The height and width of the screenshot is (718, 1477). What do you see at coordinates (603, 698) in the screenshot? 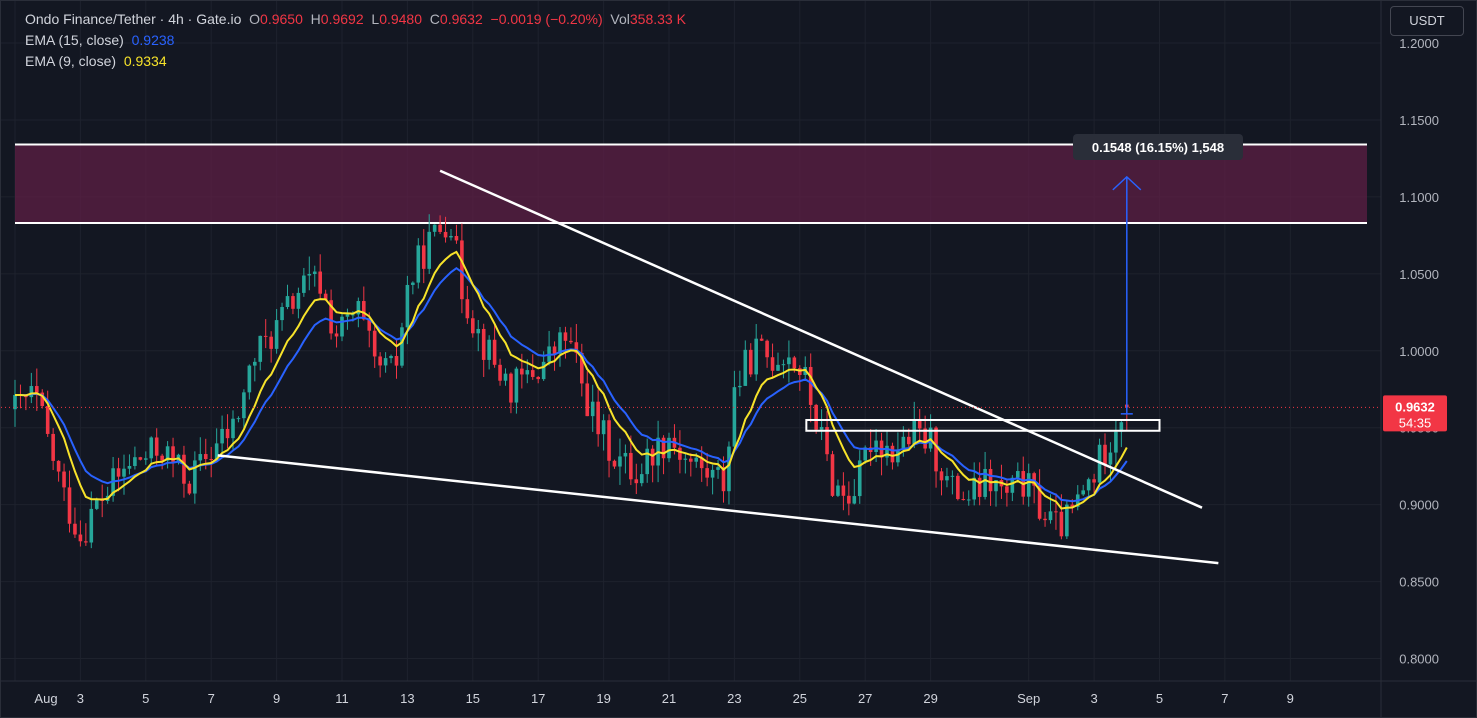
I see `x-tick-label: 19` at bounding box center [603, 698].